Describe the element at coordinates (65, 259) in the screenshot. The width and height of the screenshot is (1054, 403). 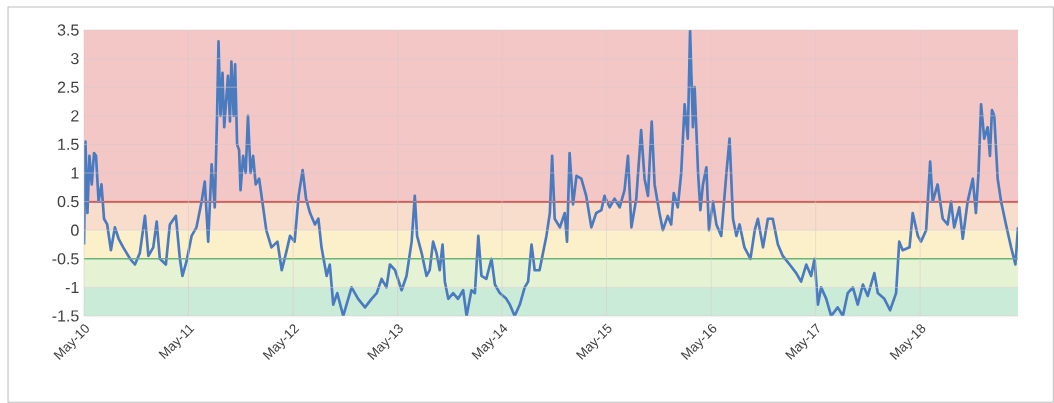
I see `y-tick-label: -0.5` at that location.